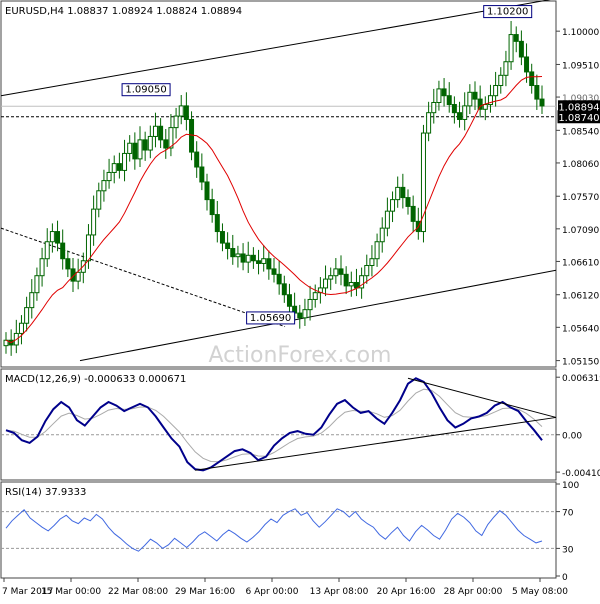  What do you see at coordinates (274, 530) in the screenshot?
I see `rsi-line` at bounding box center [274, 530].